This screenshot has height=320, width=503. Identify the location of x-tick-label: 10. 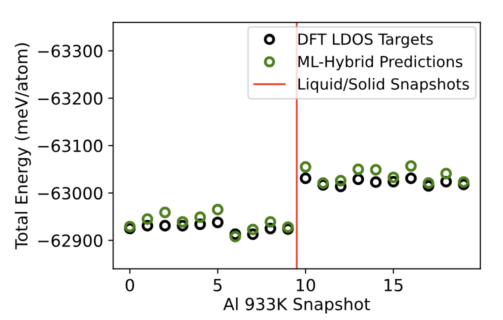
(306, 285).